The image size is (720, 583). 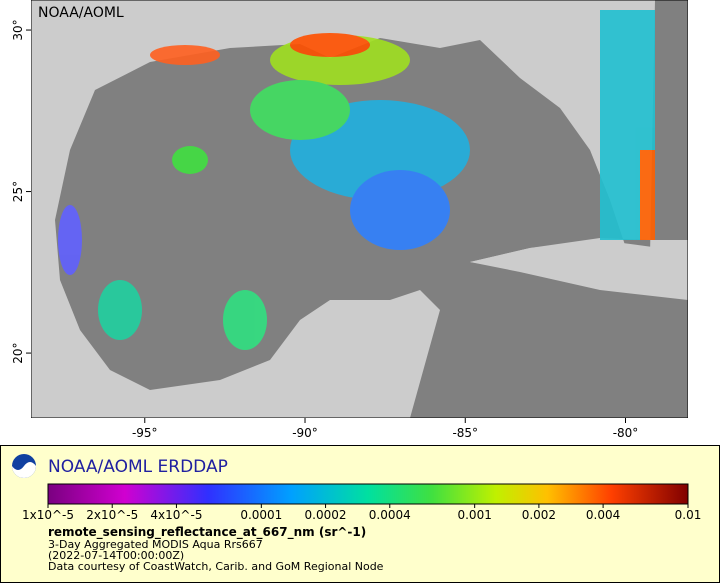 I want to click on x-tick-label: -95°, so click(x=145, y=433).